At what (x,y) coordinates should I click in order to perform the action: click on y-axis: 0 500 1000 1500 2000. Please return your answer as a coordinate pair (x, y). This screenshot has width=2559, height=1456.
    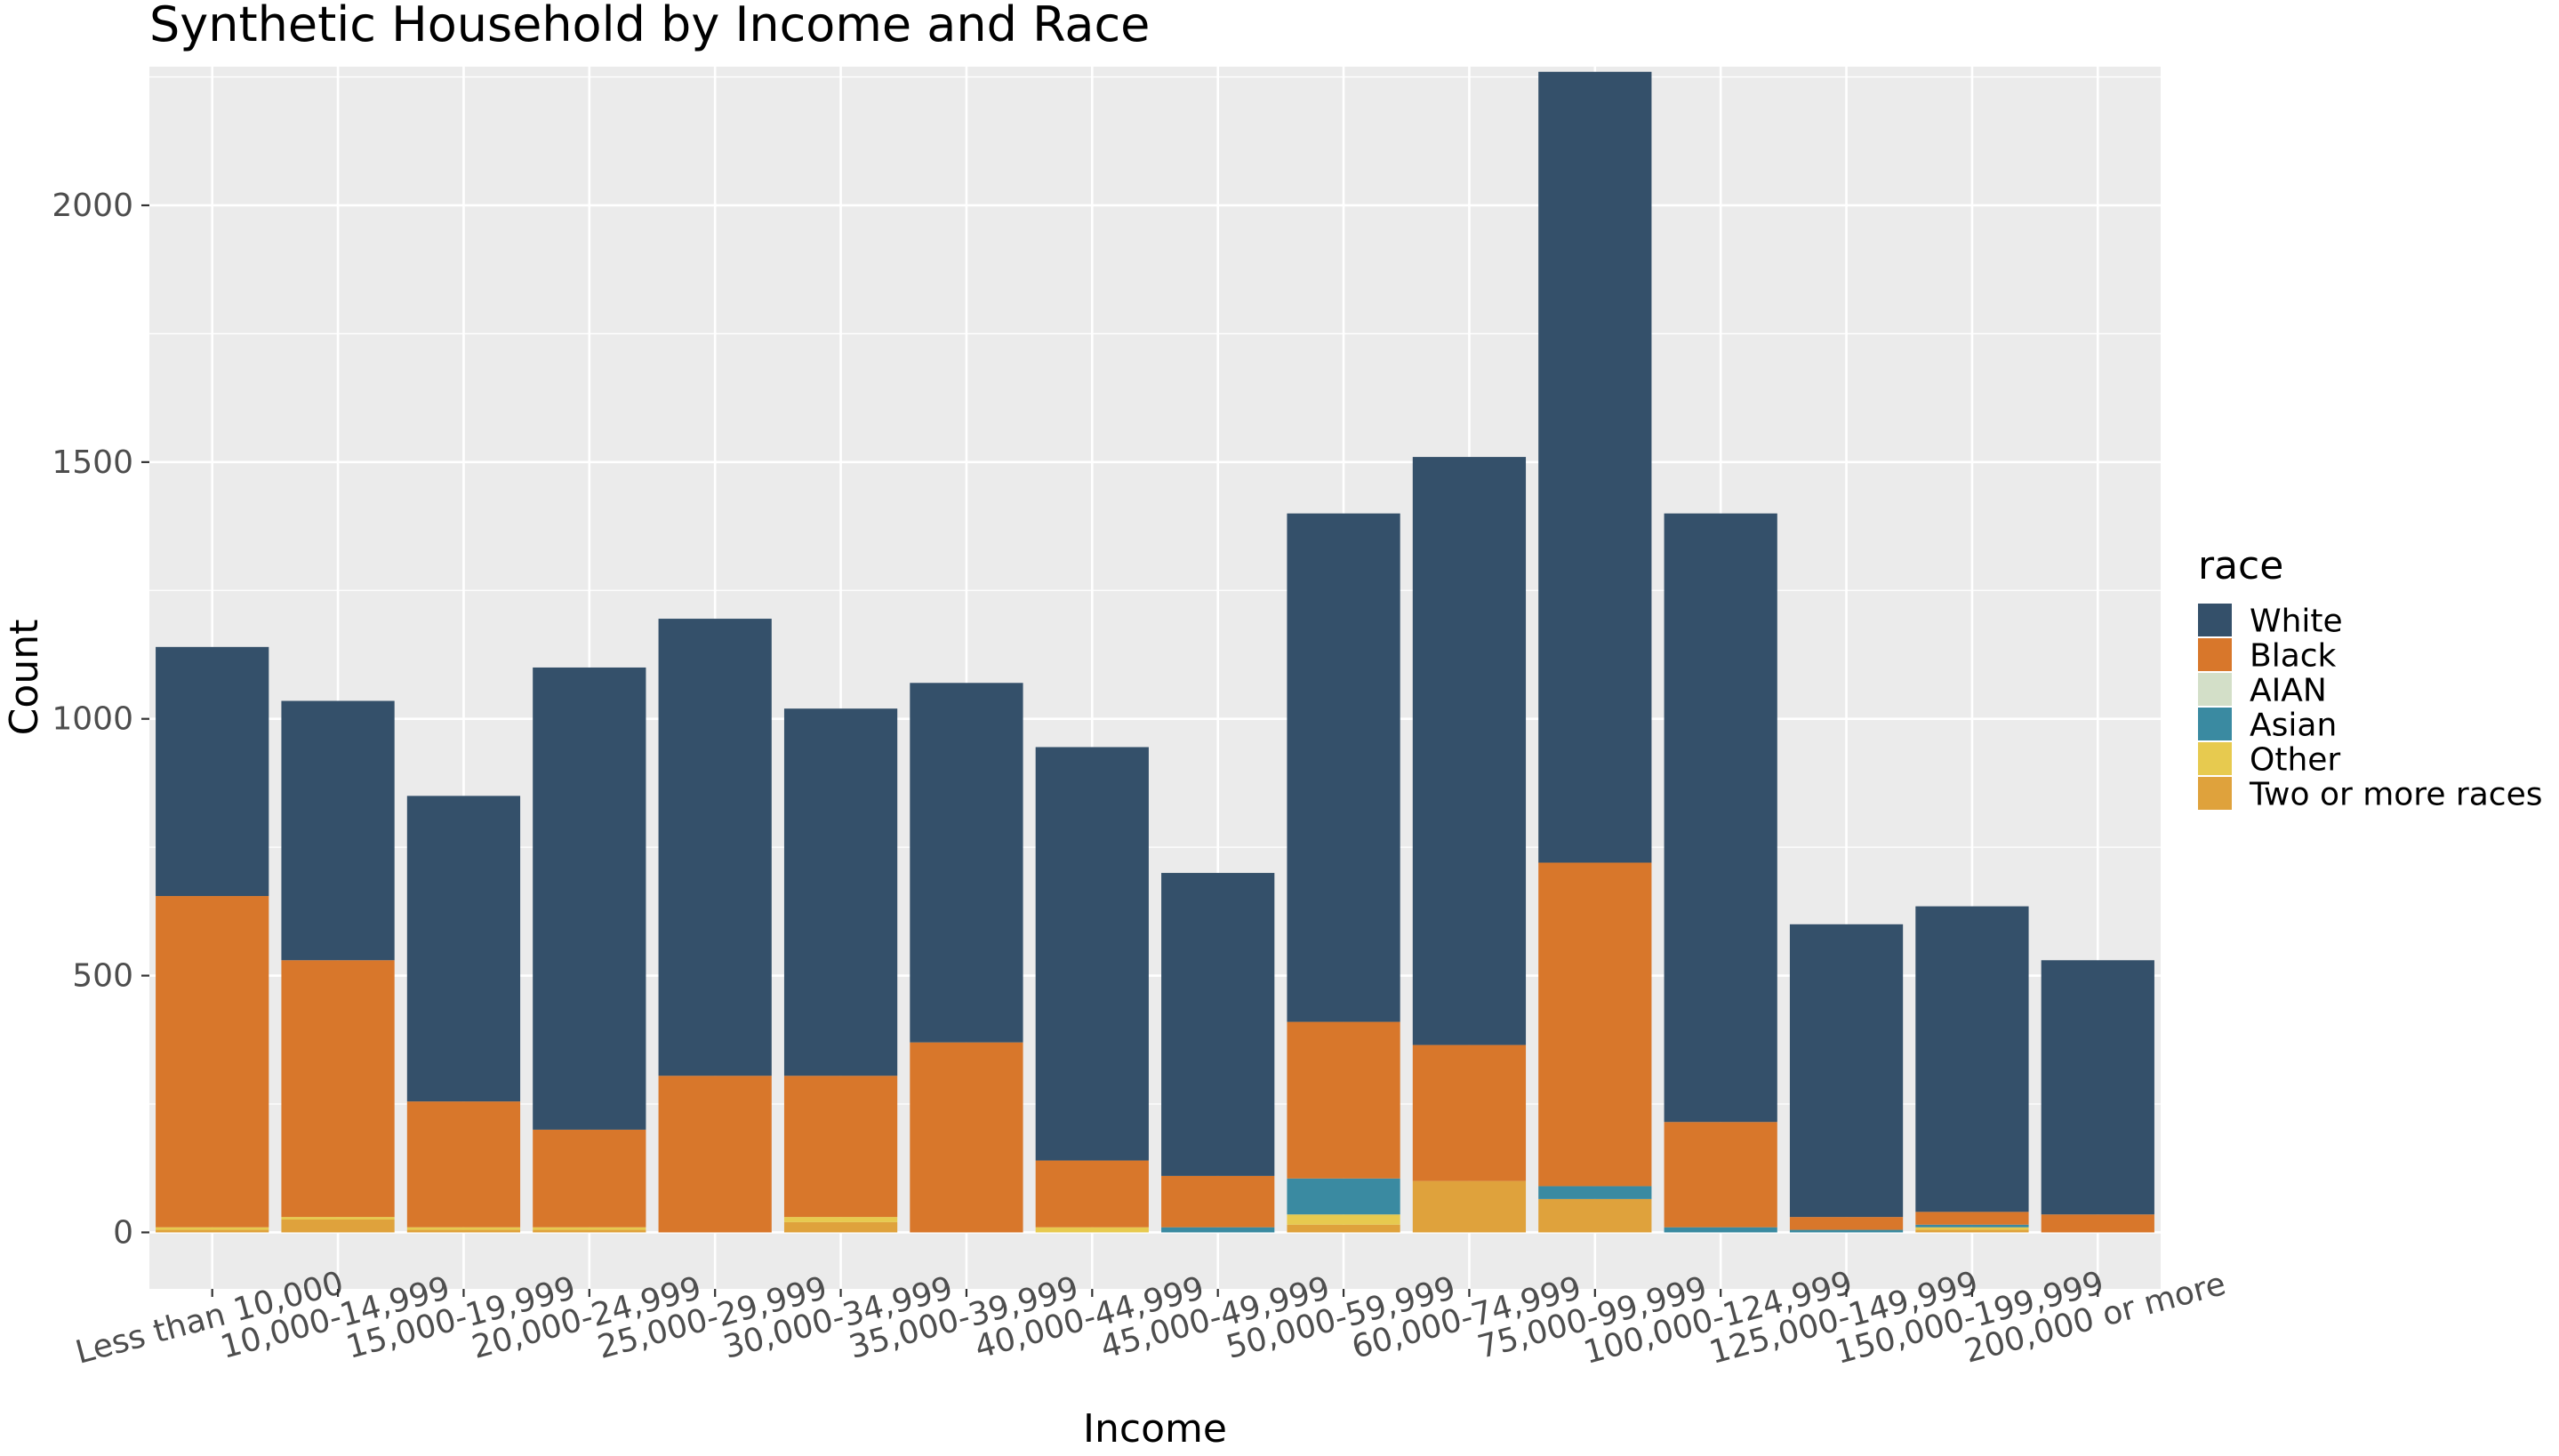
    Looking at the image, I should click on (100, 719).